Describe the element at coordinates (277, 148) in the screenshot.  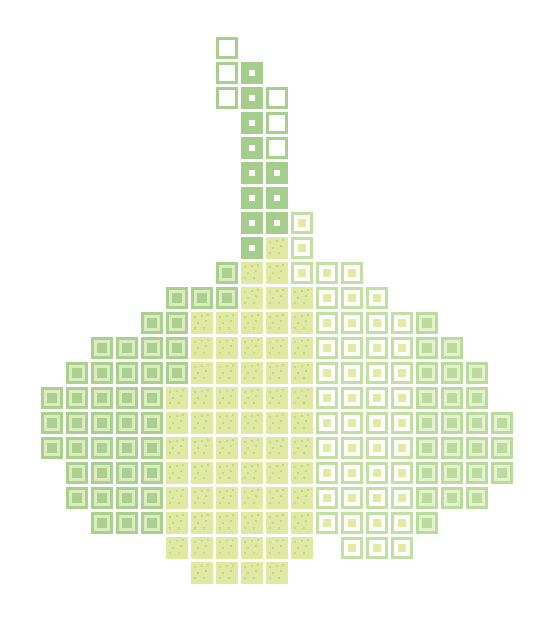
I see `tile-outline` at that location.